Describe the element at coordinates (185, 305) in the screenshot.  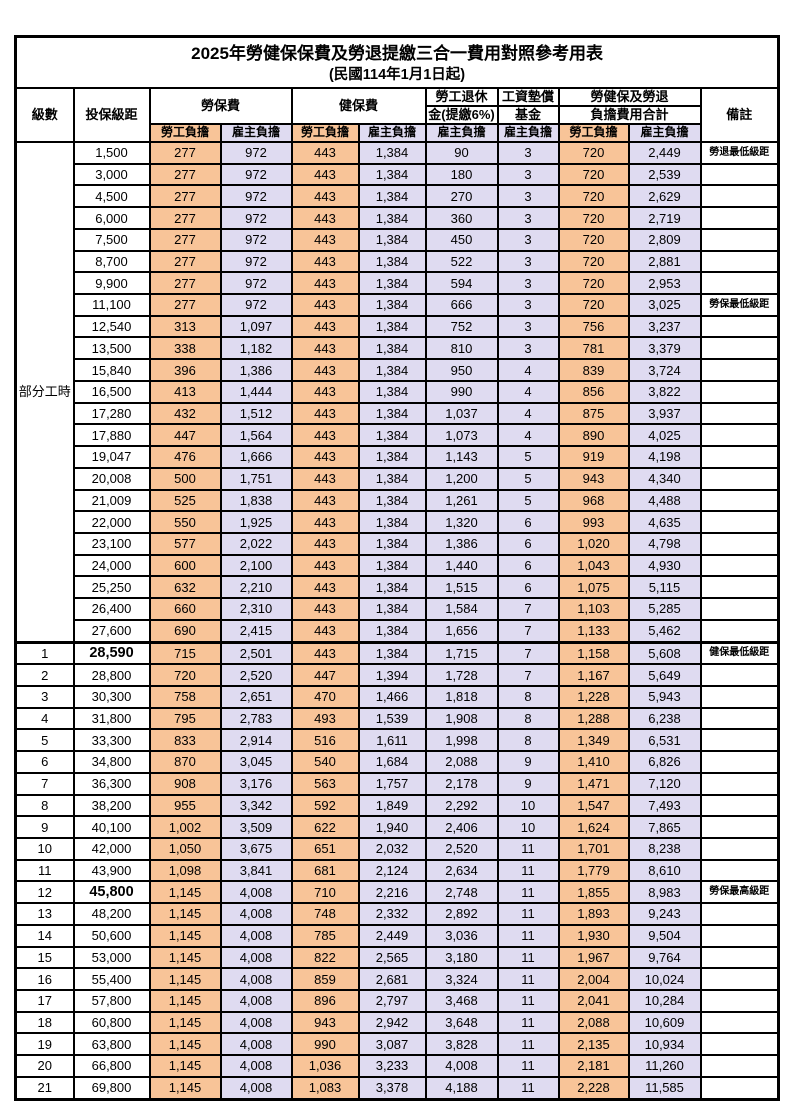
I see `cell-labor-employee: 277` at that location.